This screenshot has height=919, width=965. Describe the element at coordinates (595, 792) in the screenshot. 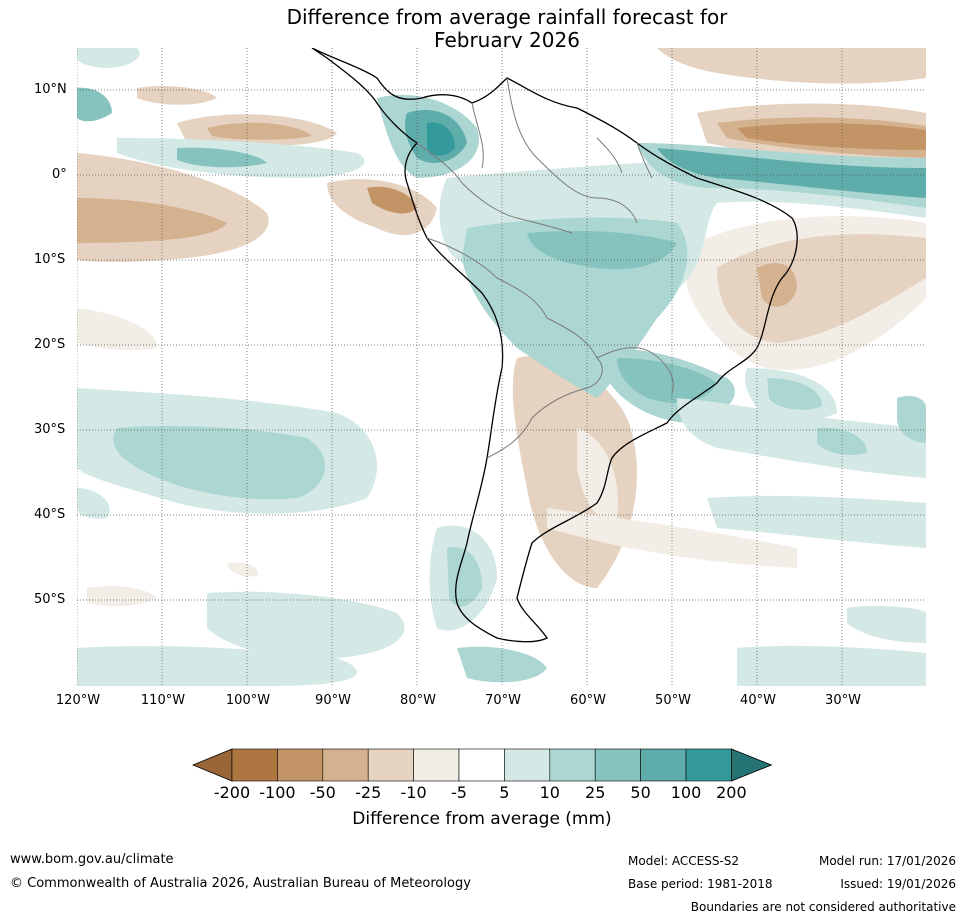

I see `colorbar-tick-label: 25` at that location.